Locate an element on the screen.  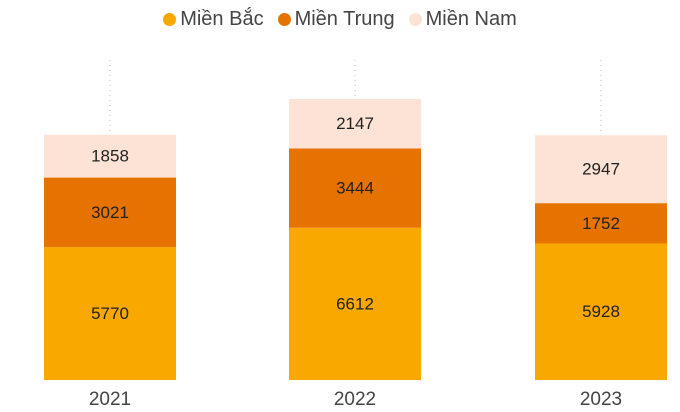
x-tick-label: 2022 is located at coordinates (355, 399).